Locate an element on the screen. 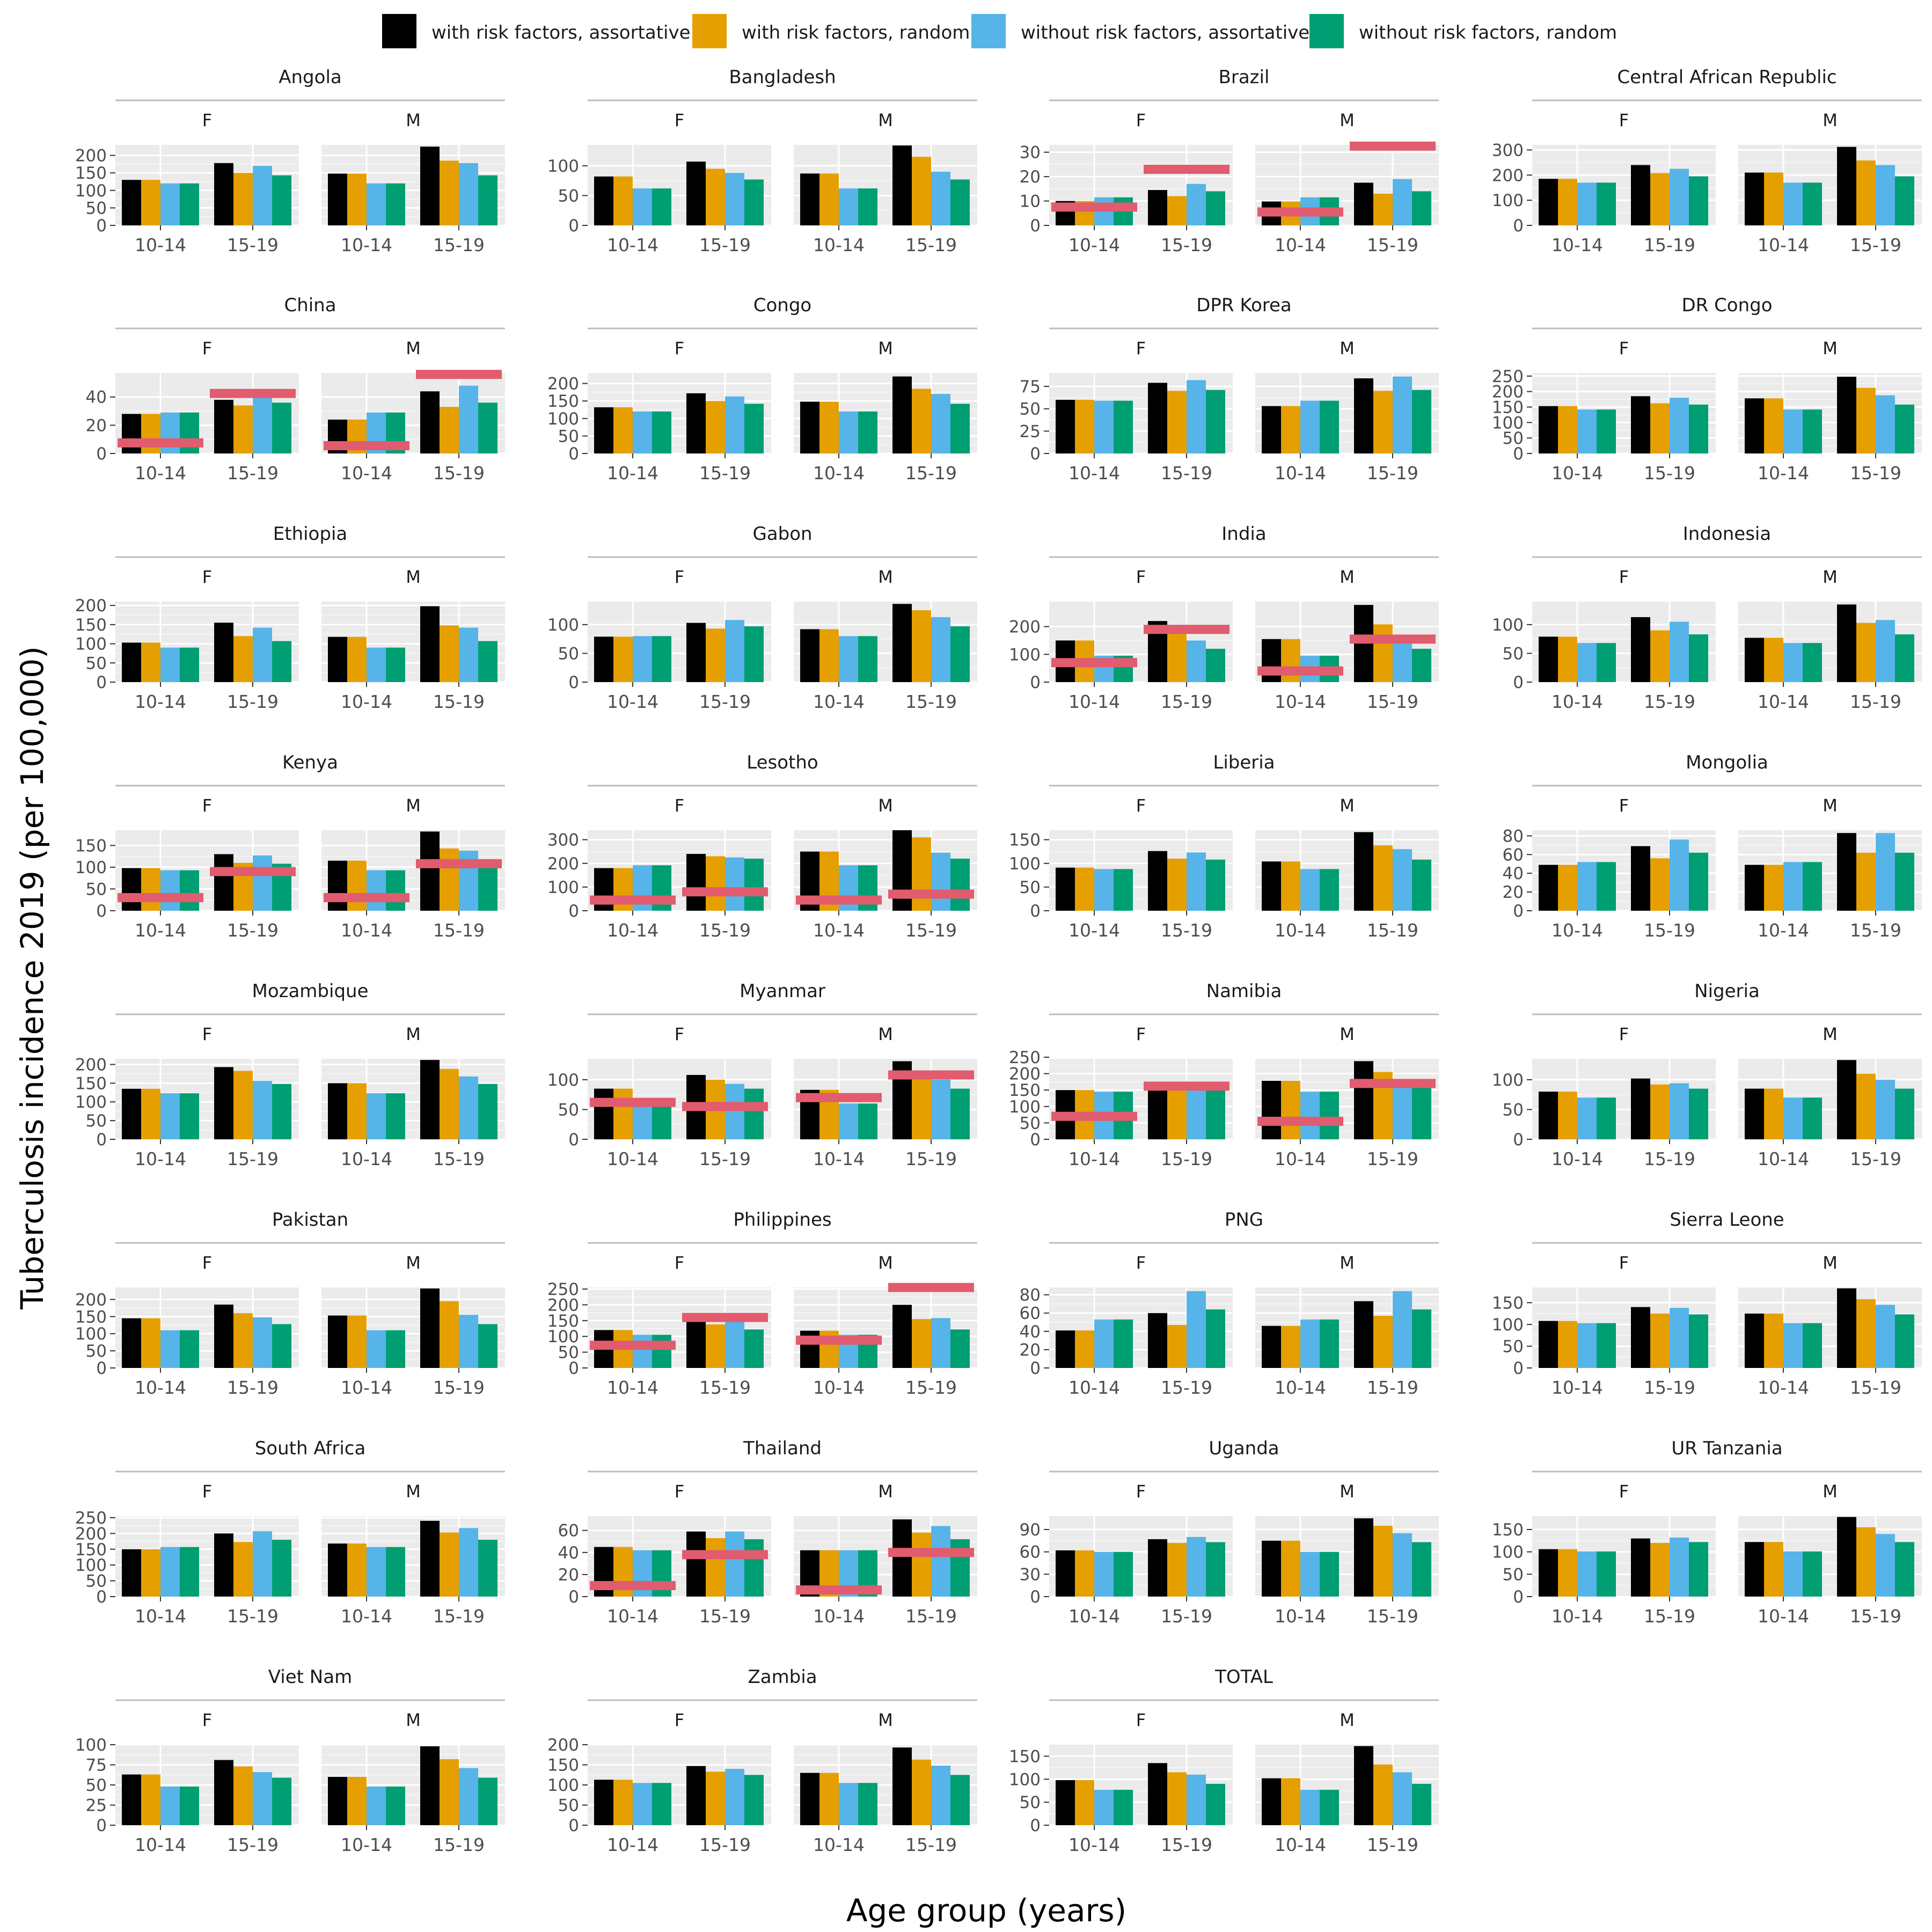 This screenshot has width=1932, height=1932. y-tick-label: 75 is located at coordinates (1030, 387).